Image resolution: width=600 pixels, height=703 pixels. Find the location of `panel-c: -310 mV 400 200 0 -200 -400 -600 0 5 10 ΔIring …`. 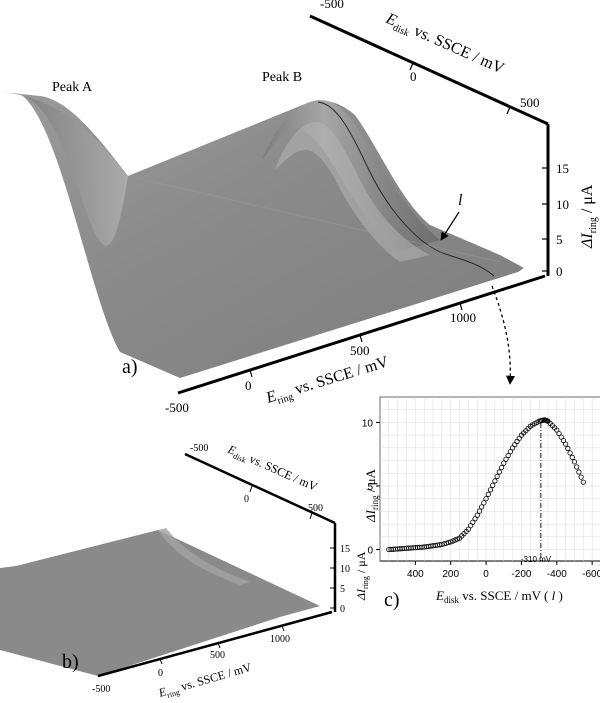

panel-c: -310 mV 400 200 0 -200 -400 -600 0 5 10 ΔIring … is located at coordinates (481, 503).